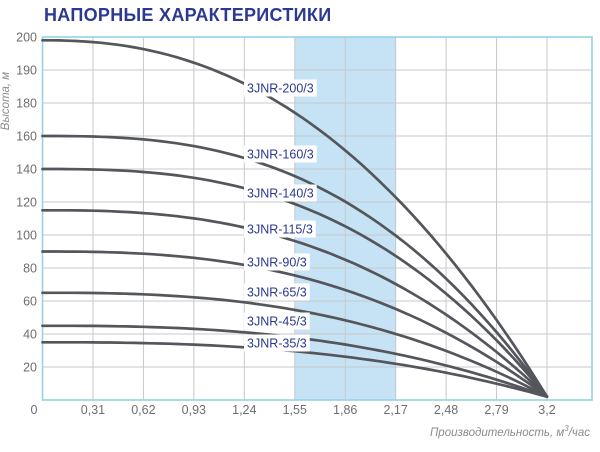 The image size is (600, 452). I want to click on y-tick-label: 60, so click(30, 302).